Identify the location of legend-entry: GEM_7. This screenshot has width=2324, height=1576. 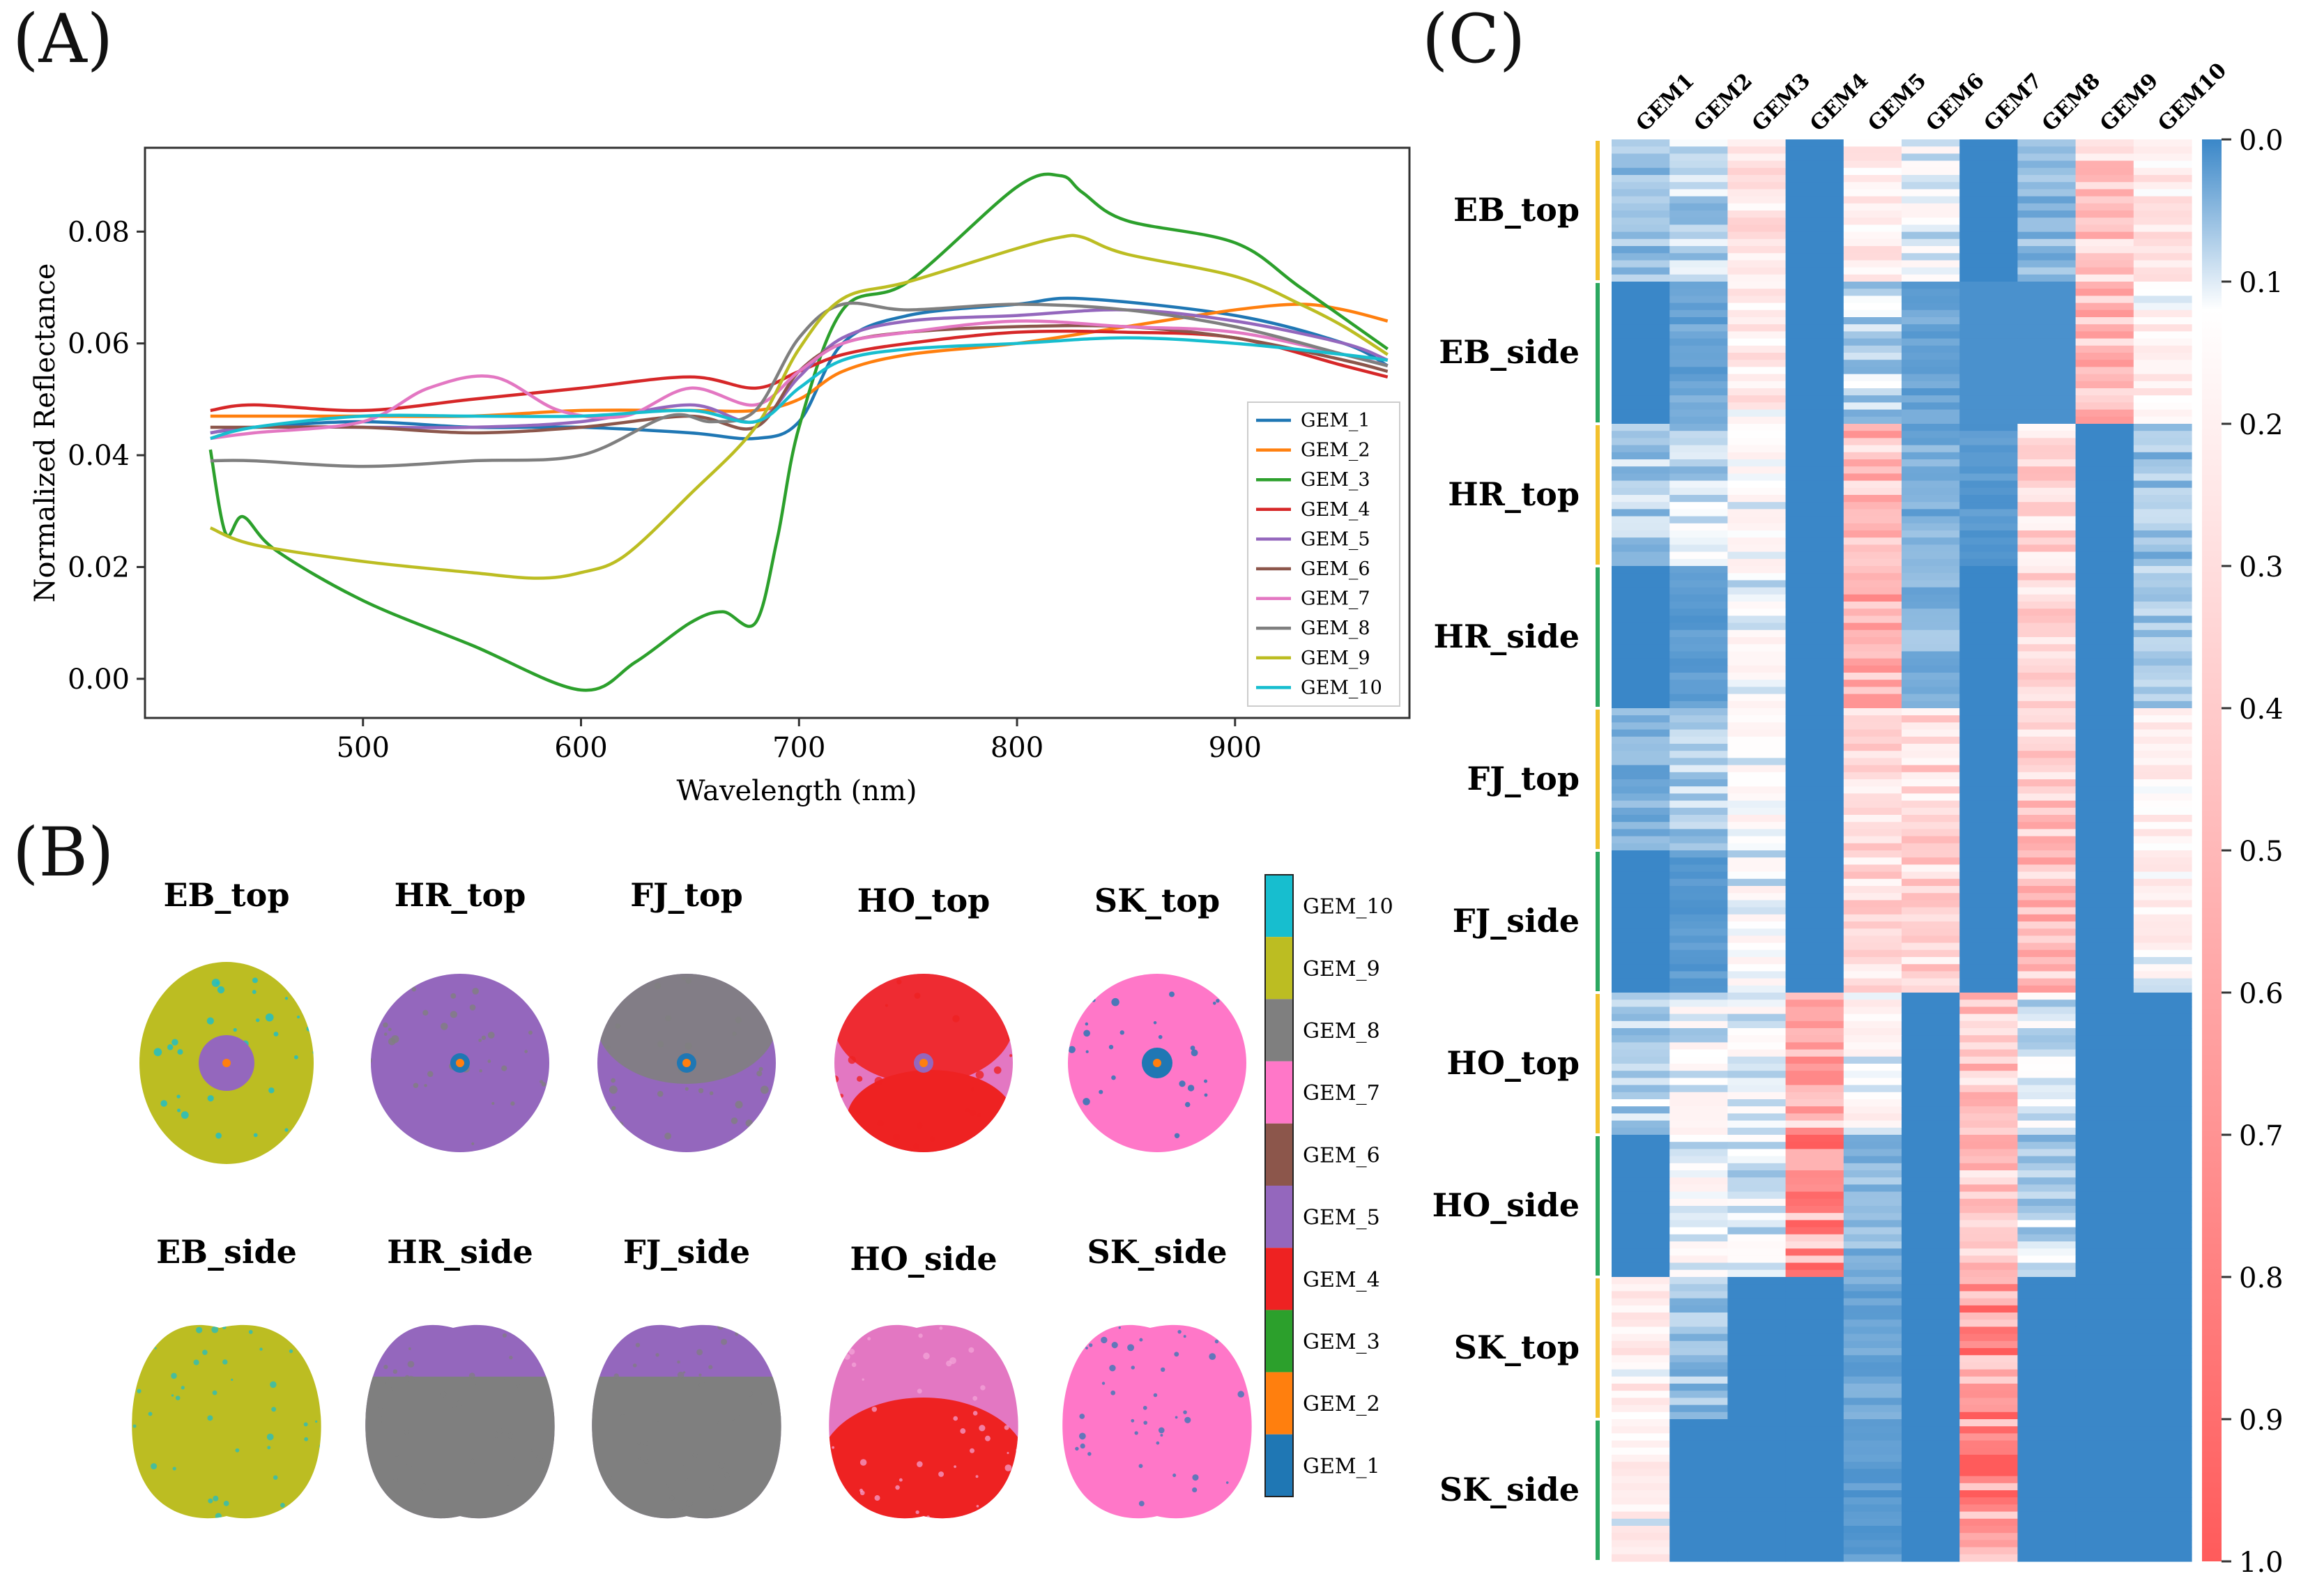
(1336, 599).